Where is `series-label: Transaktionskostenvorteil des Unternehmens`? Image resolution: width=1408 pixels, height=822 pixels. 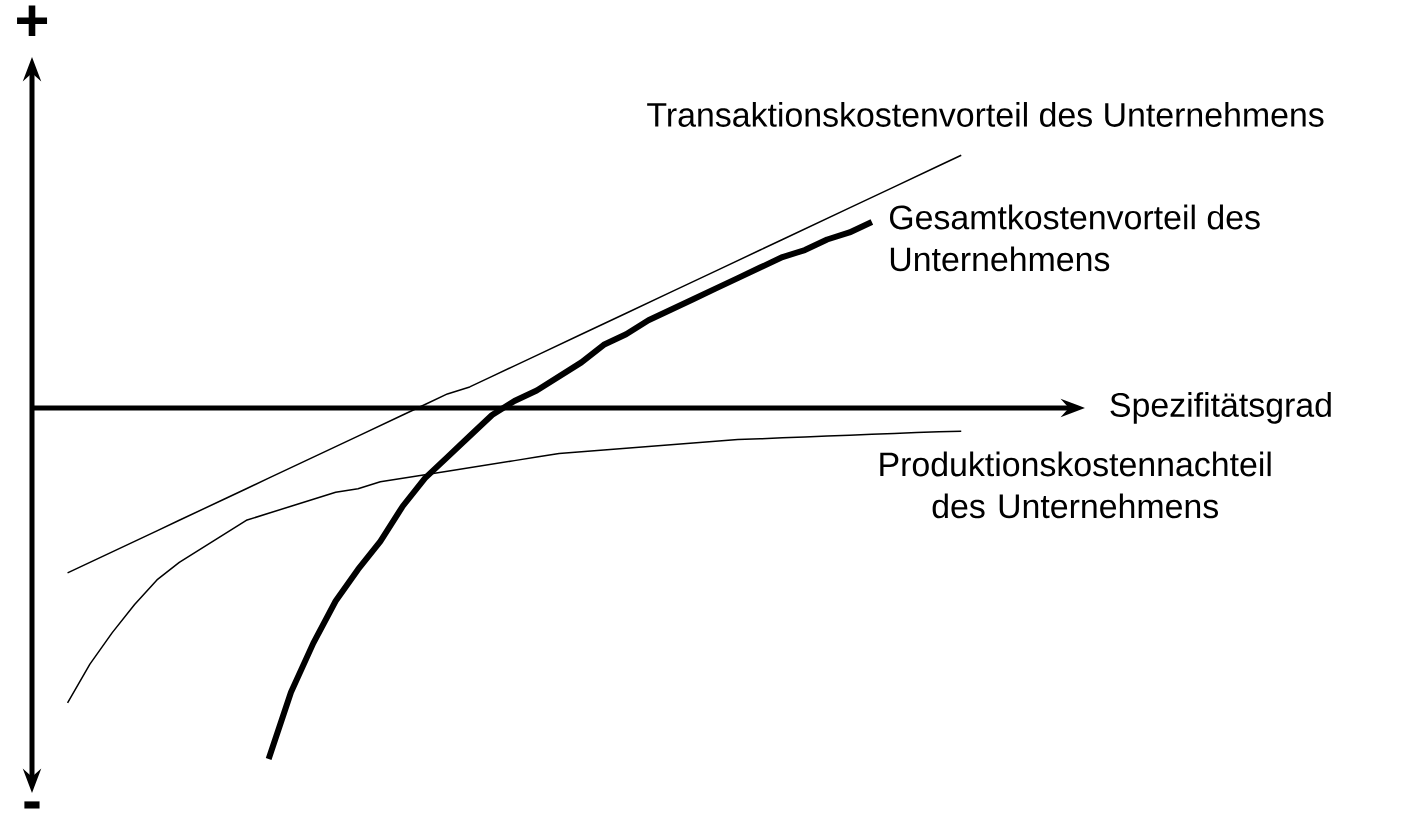
series-label: Transaktionskostenvorteil des Unternehmens is located at coordinates (985, 114).